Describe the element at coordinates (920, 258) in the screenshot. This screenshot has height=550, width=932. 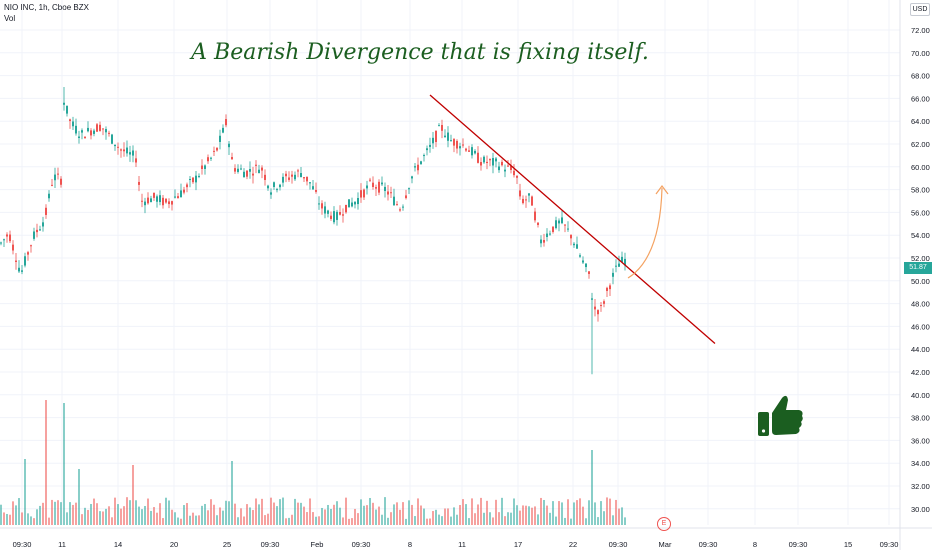
I see `price-tick-label: 52.00` at that location.